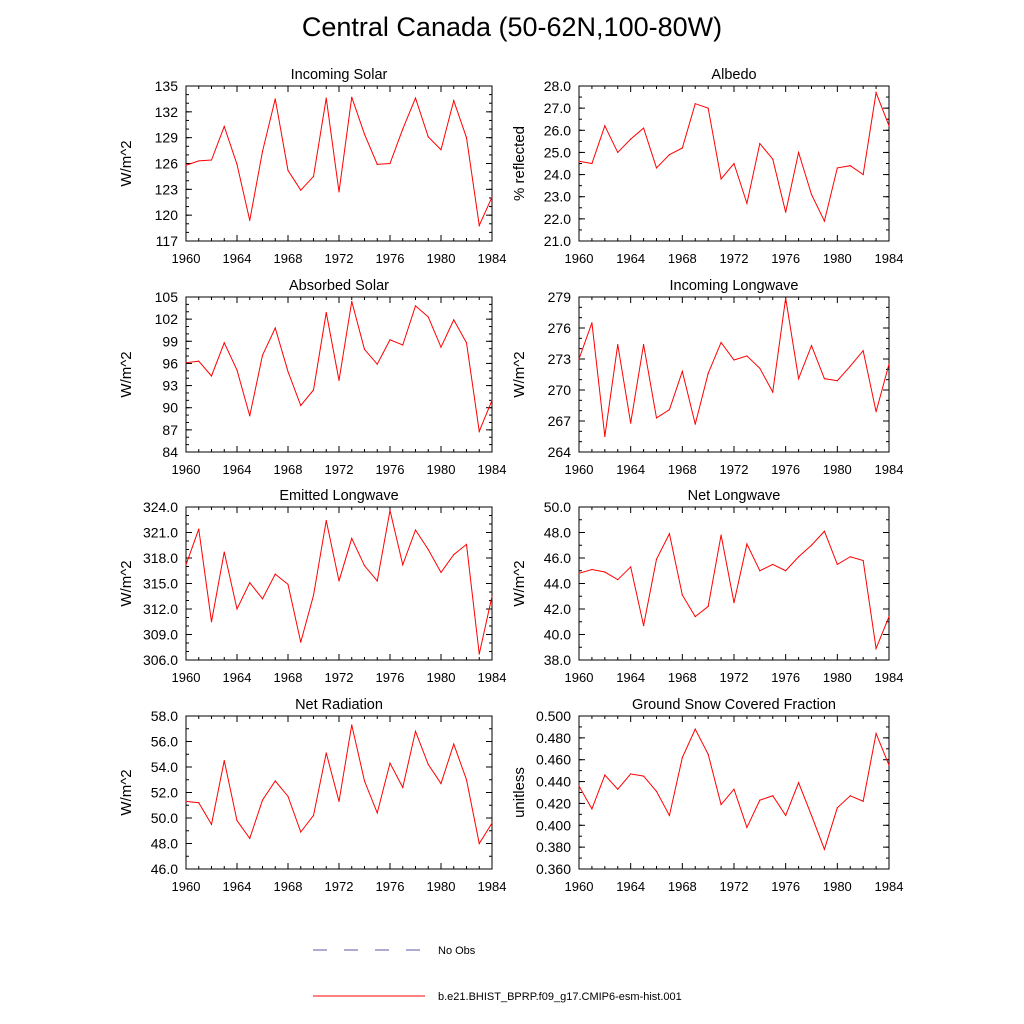 This screenshot has height=1024, width=1024. What do you see at coordinates (339, 367) in the screenshot?
I see `series-line` at bounding box center [339, 367].